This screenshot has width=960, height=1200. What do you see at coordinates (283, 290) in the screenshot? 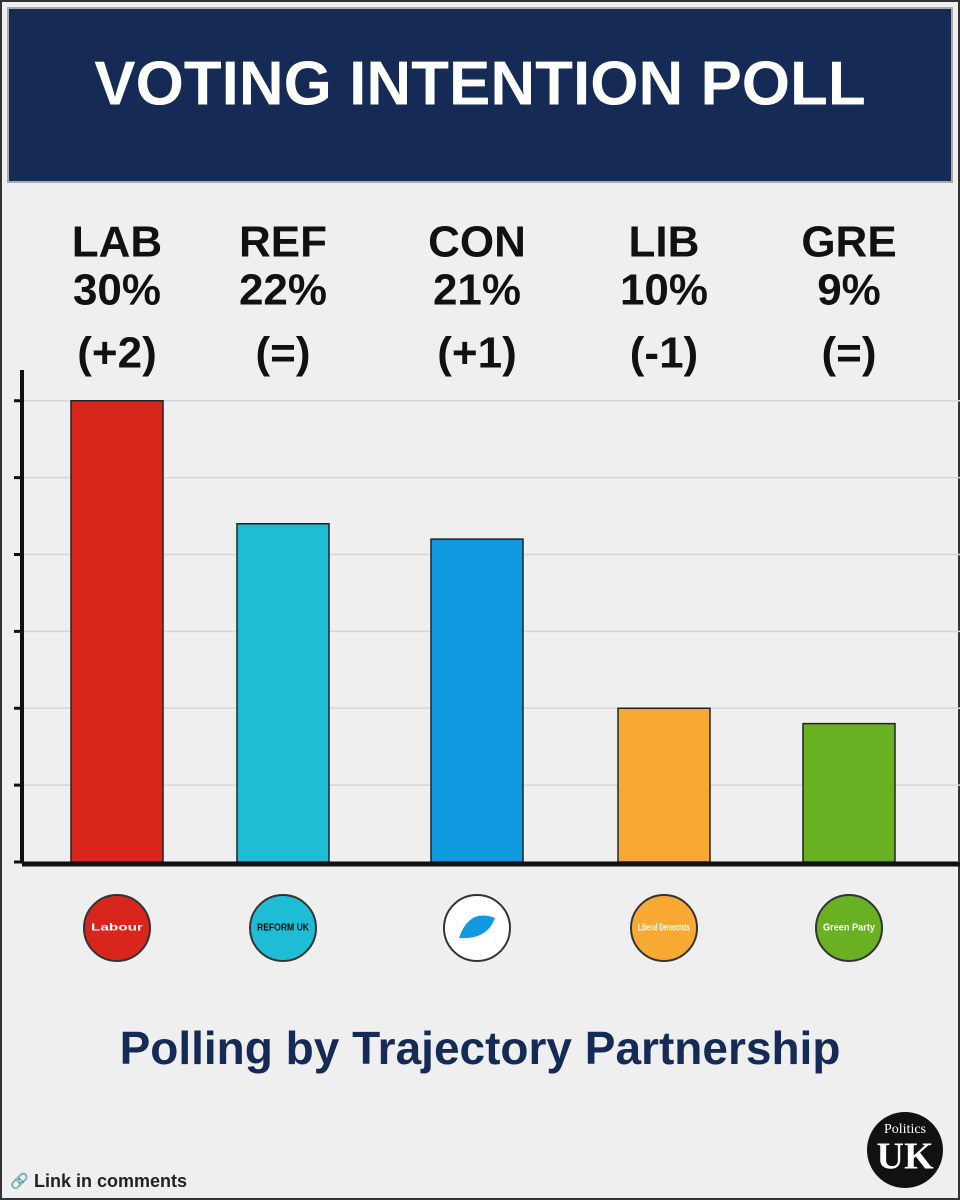
I see `value-label: 22%` at bounding box center [283, 290].